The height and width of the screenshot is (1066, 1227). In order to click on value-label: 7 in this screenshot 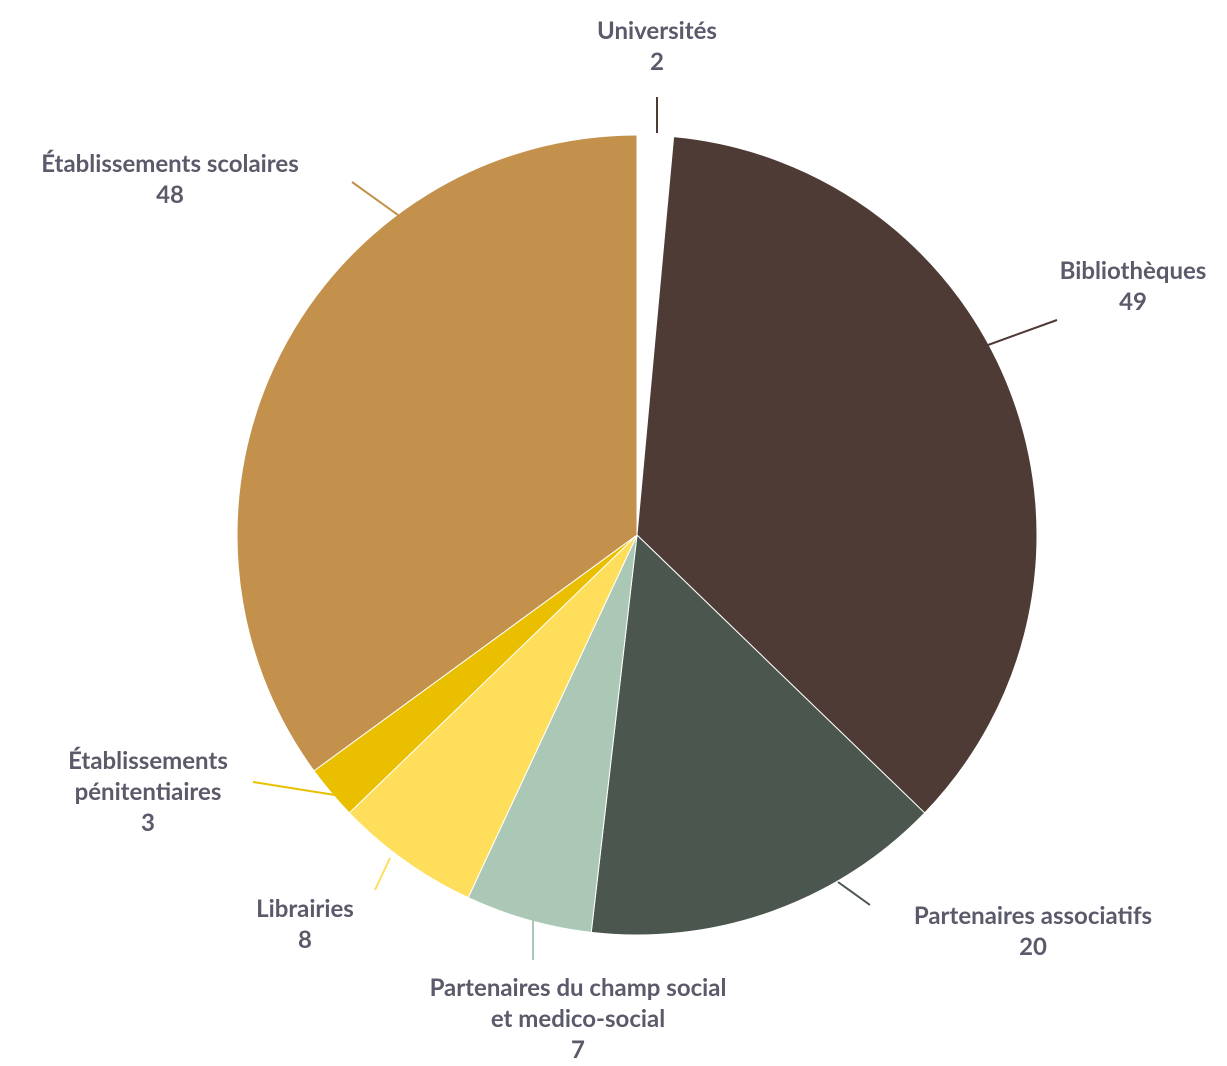, I will do `click(578, 1049)`.